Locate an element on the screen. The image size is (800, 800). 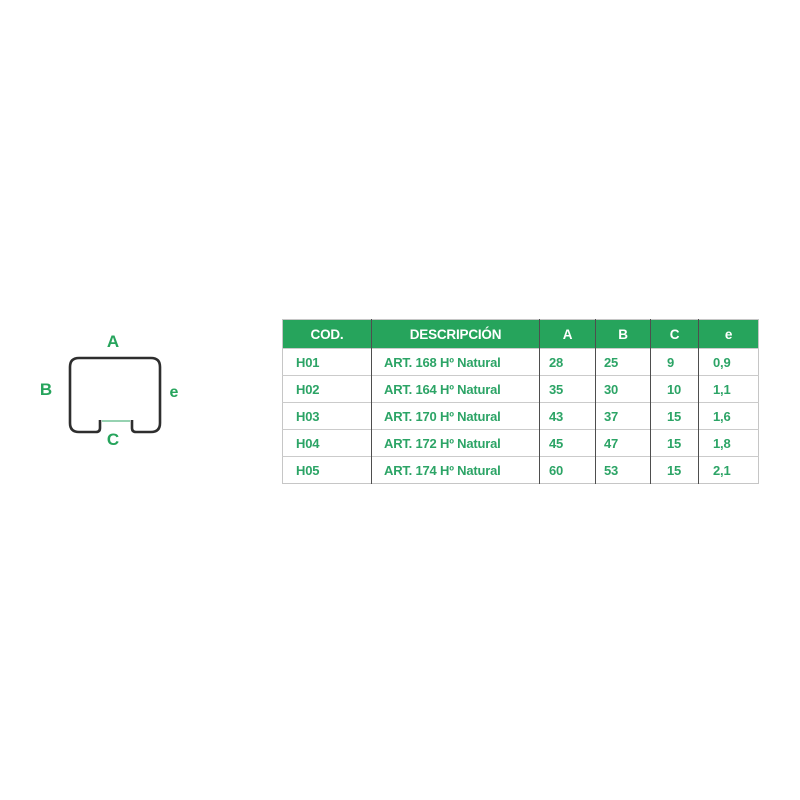
table-header-row: COD. DESCRIPCIÓN A B C e is located at coordinates (520, 334).